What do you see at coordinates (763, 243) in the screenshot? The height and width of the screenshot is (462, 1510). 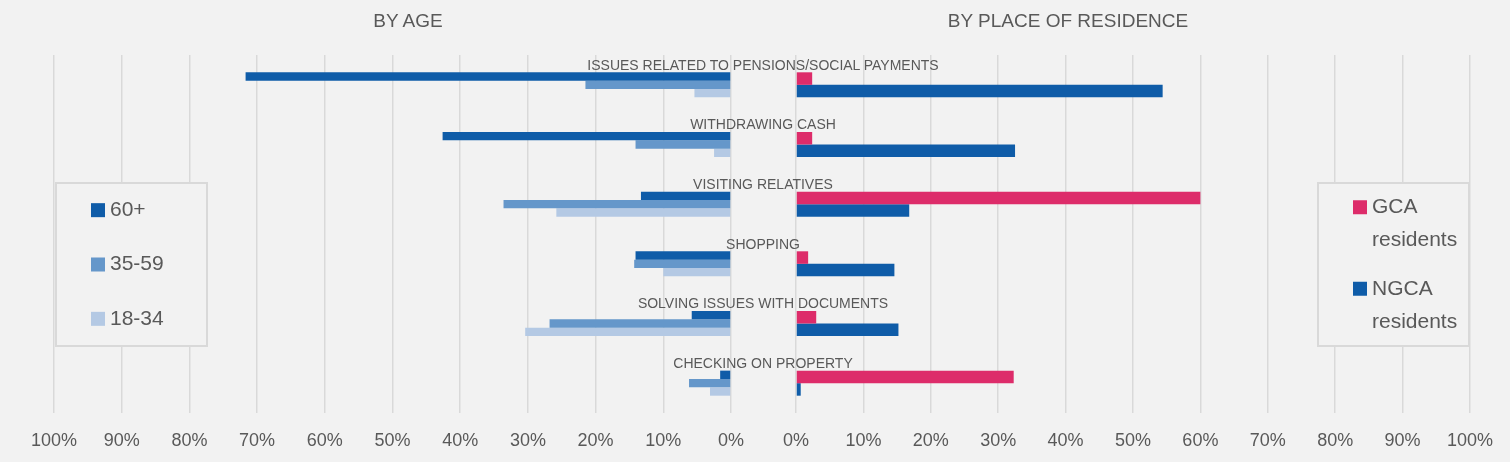 I see `y-tick-label: SHOPPING` at bounding box center [763, 243].